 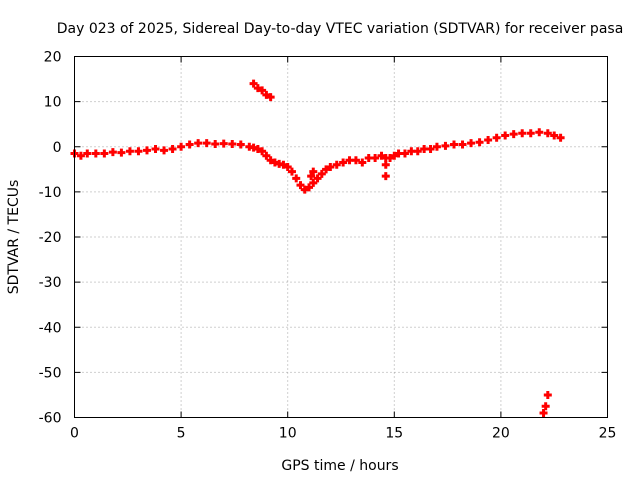 What do you see at coordinates (50, 328) in the screenshot?
I see `y-tick-label: -40` at bounding box center [50, 328].